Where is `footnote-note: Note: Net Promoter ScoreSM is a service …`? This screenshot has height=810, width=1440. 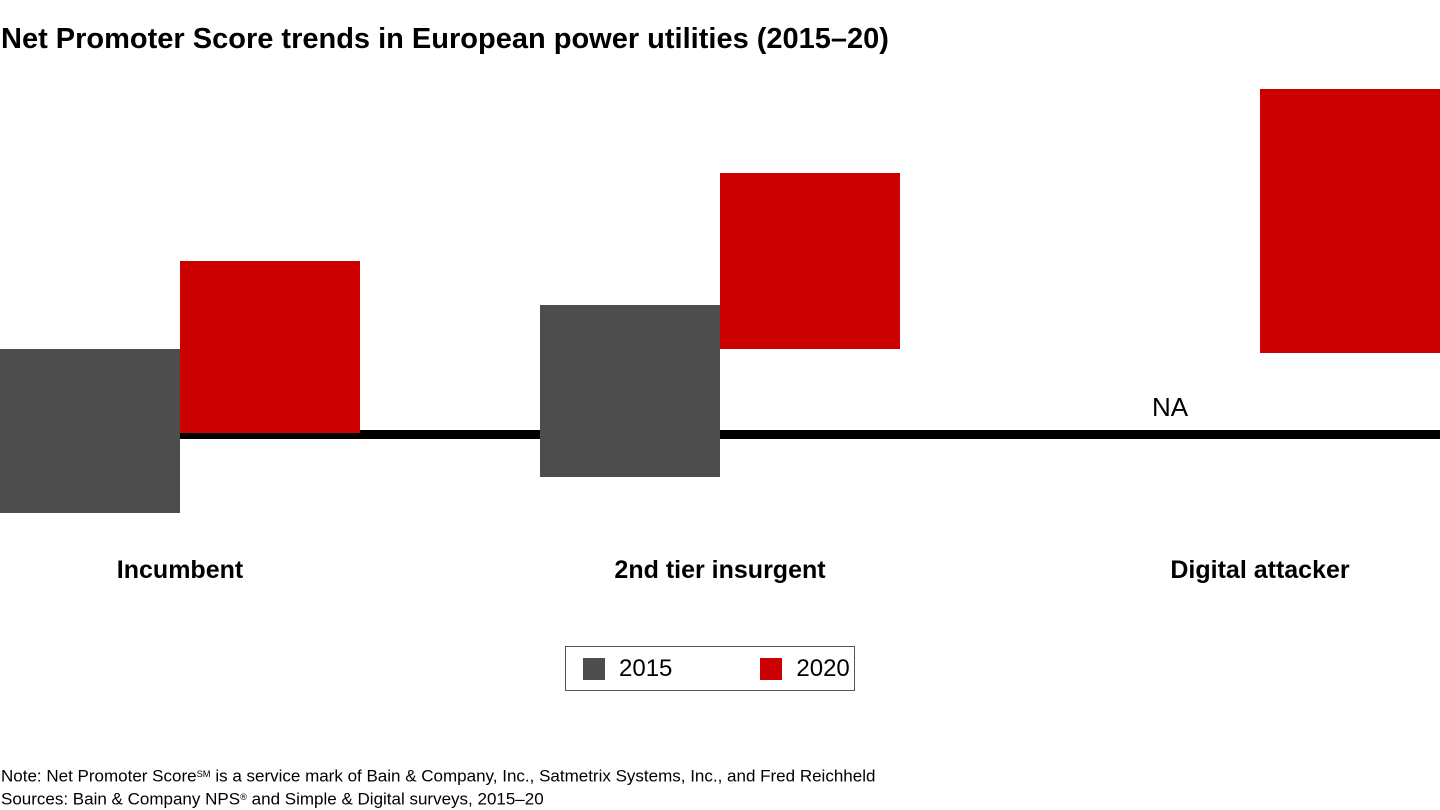
footnote-note: Note: Net Promoter ScoreSM is a service … is located at coordinates (438, 775).